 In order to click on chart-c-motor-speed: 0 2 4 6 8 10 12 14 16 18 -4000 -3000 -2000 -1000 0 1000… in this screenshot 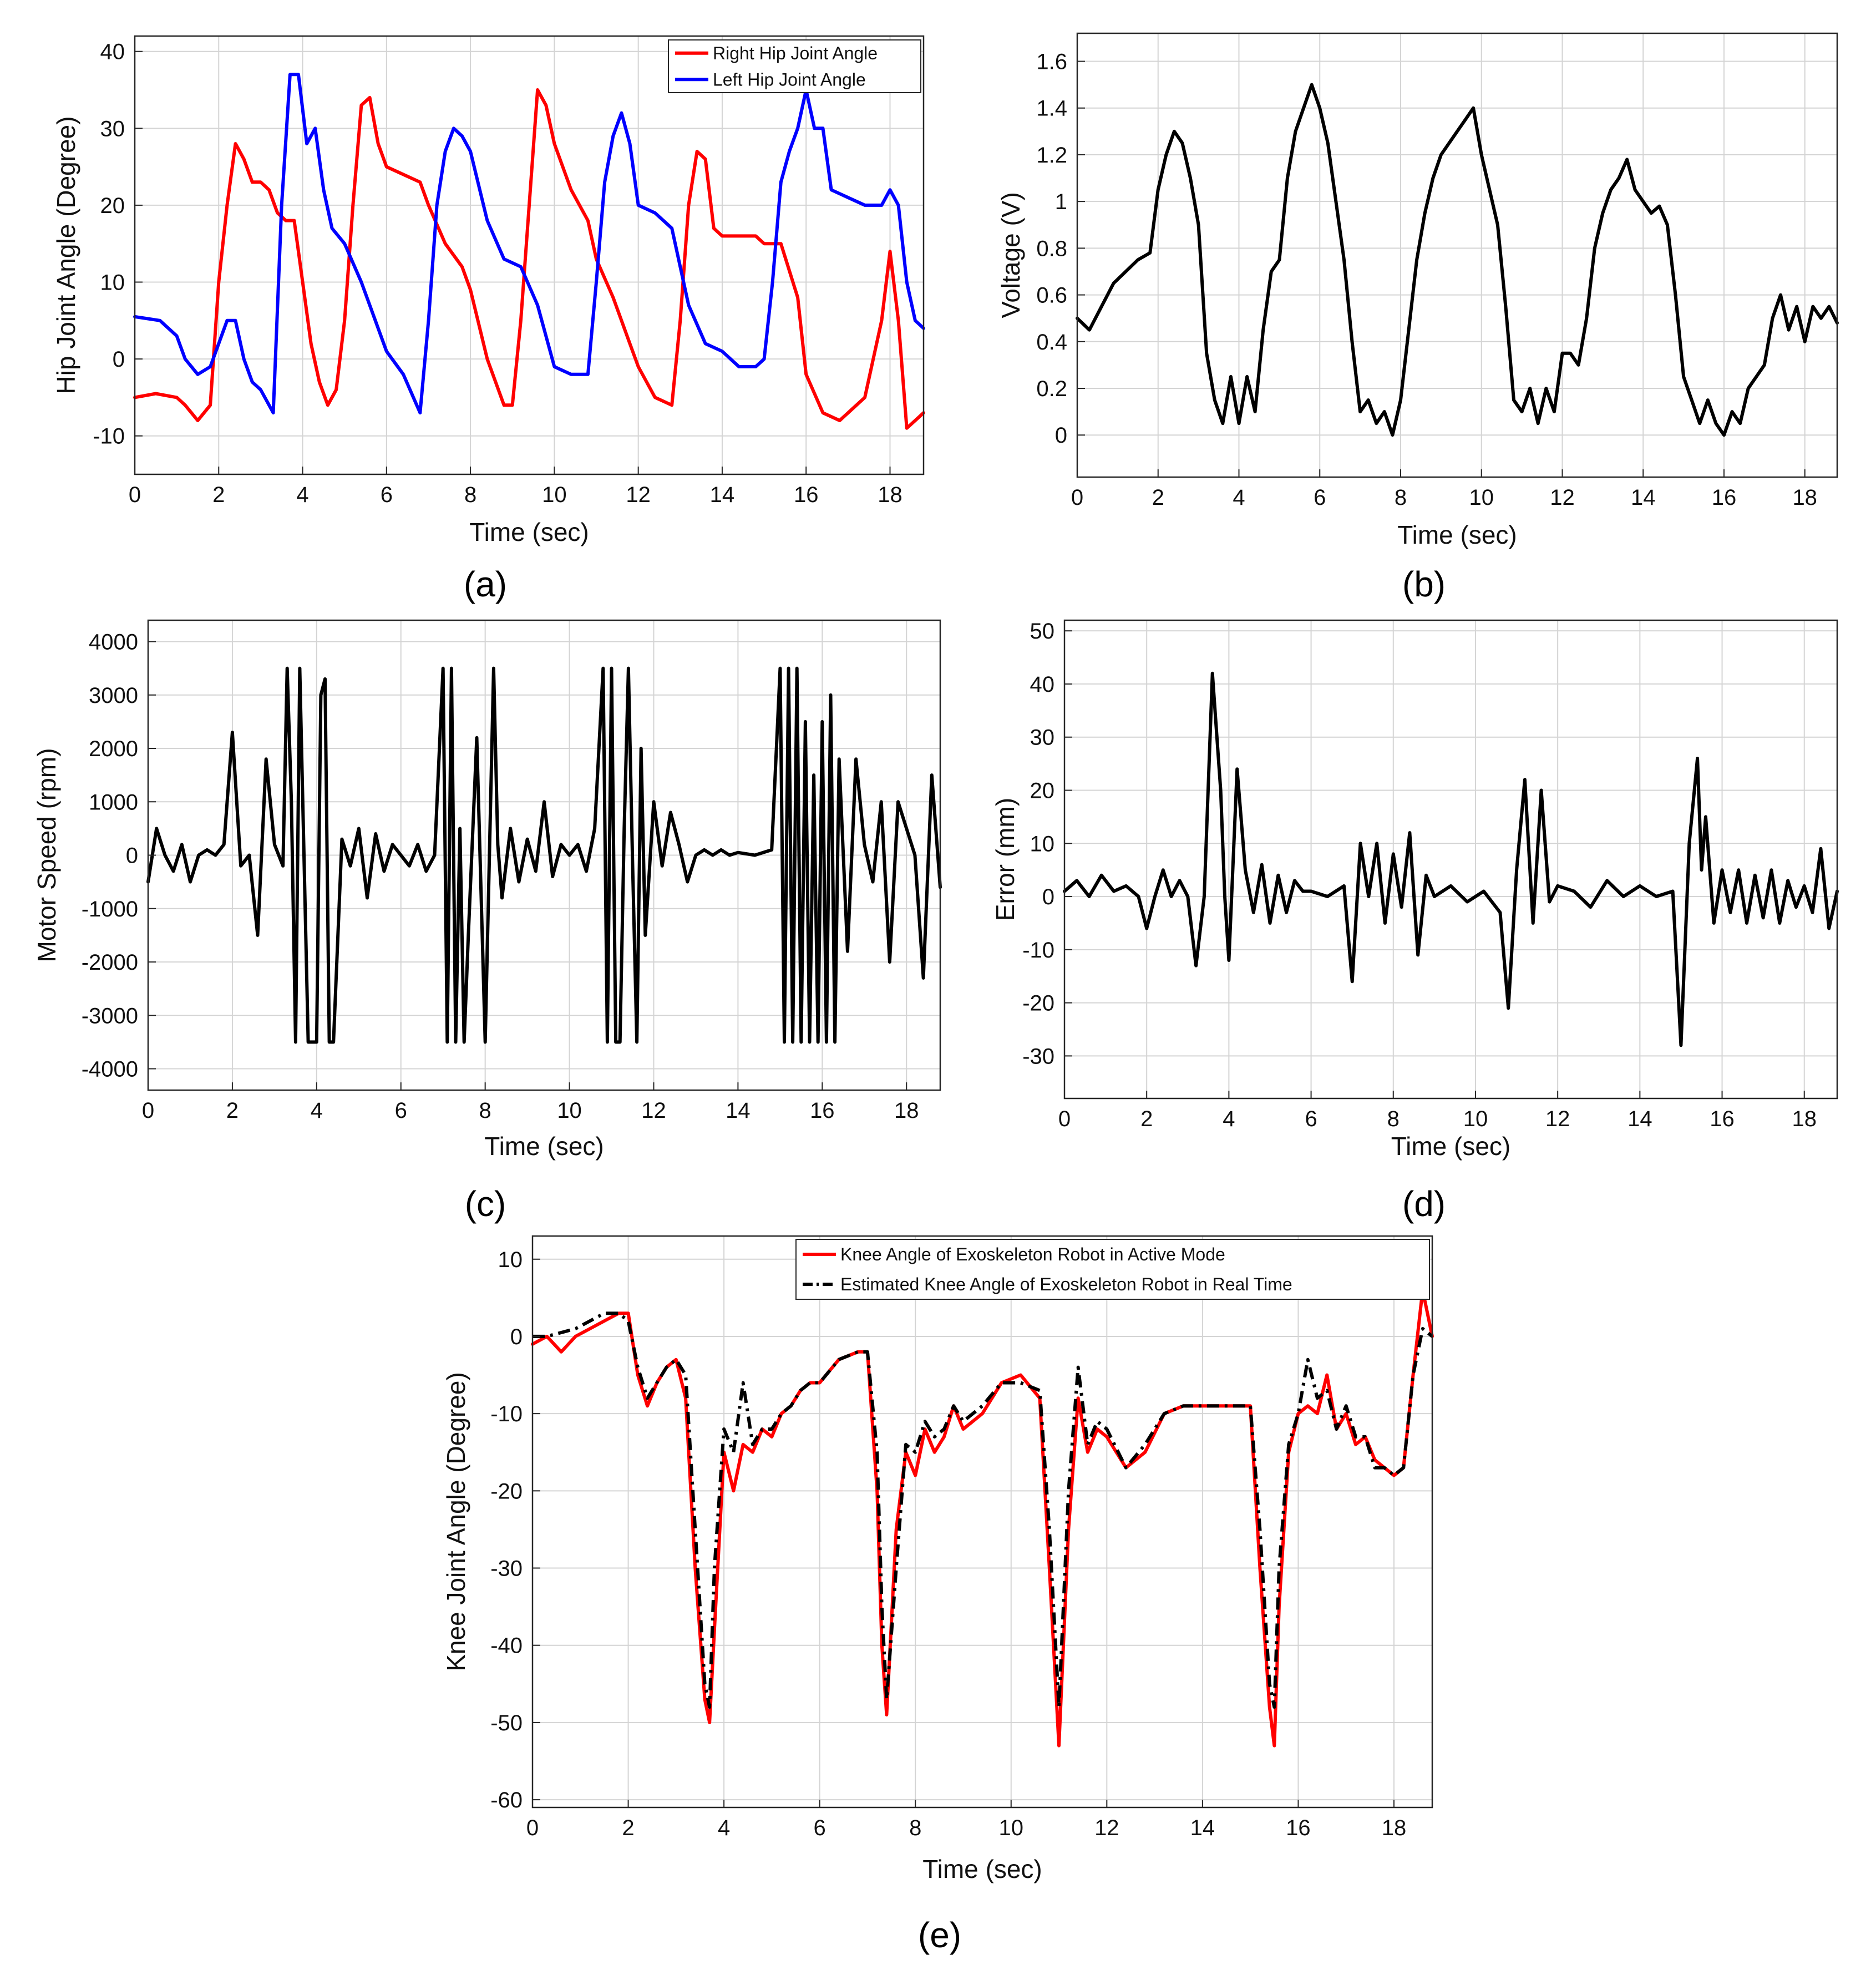, I will do `click(487, 890)`.